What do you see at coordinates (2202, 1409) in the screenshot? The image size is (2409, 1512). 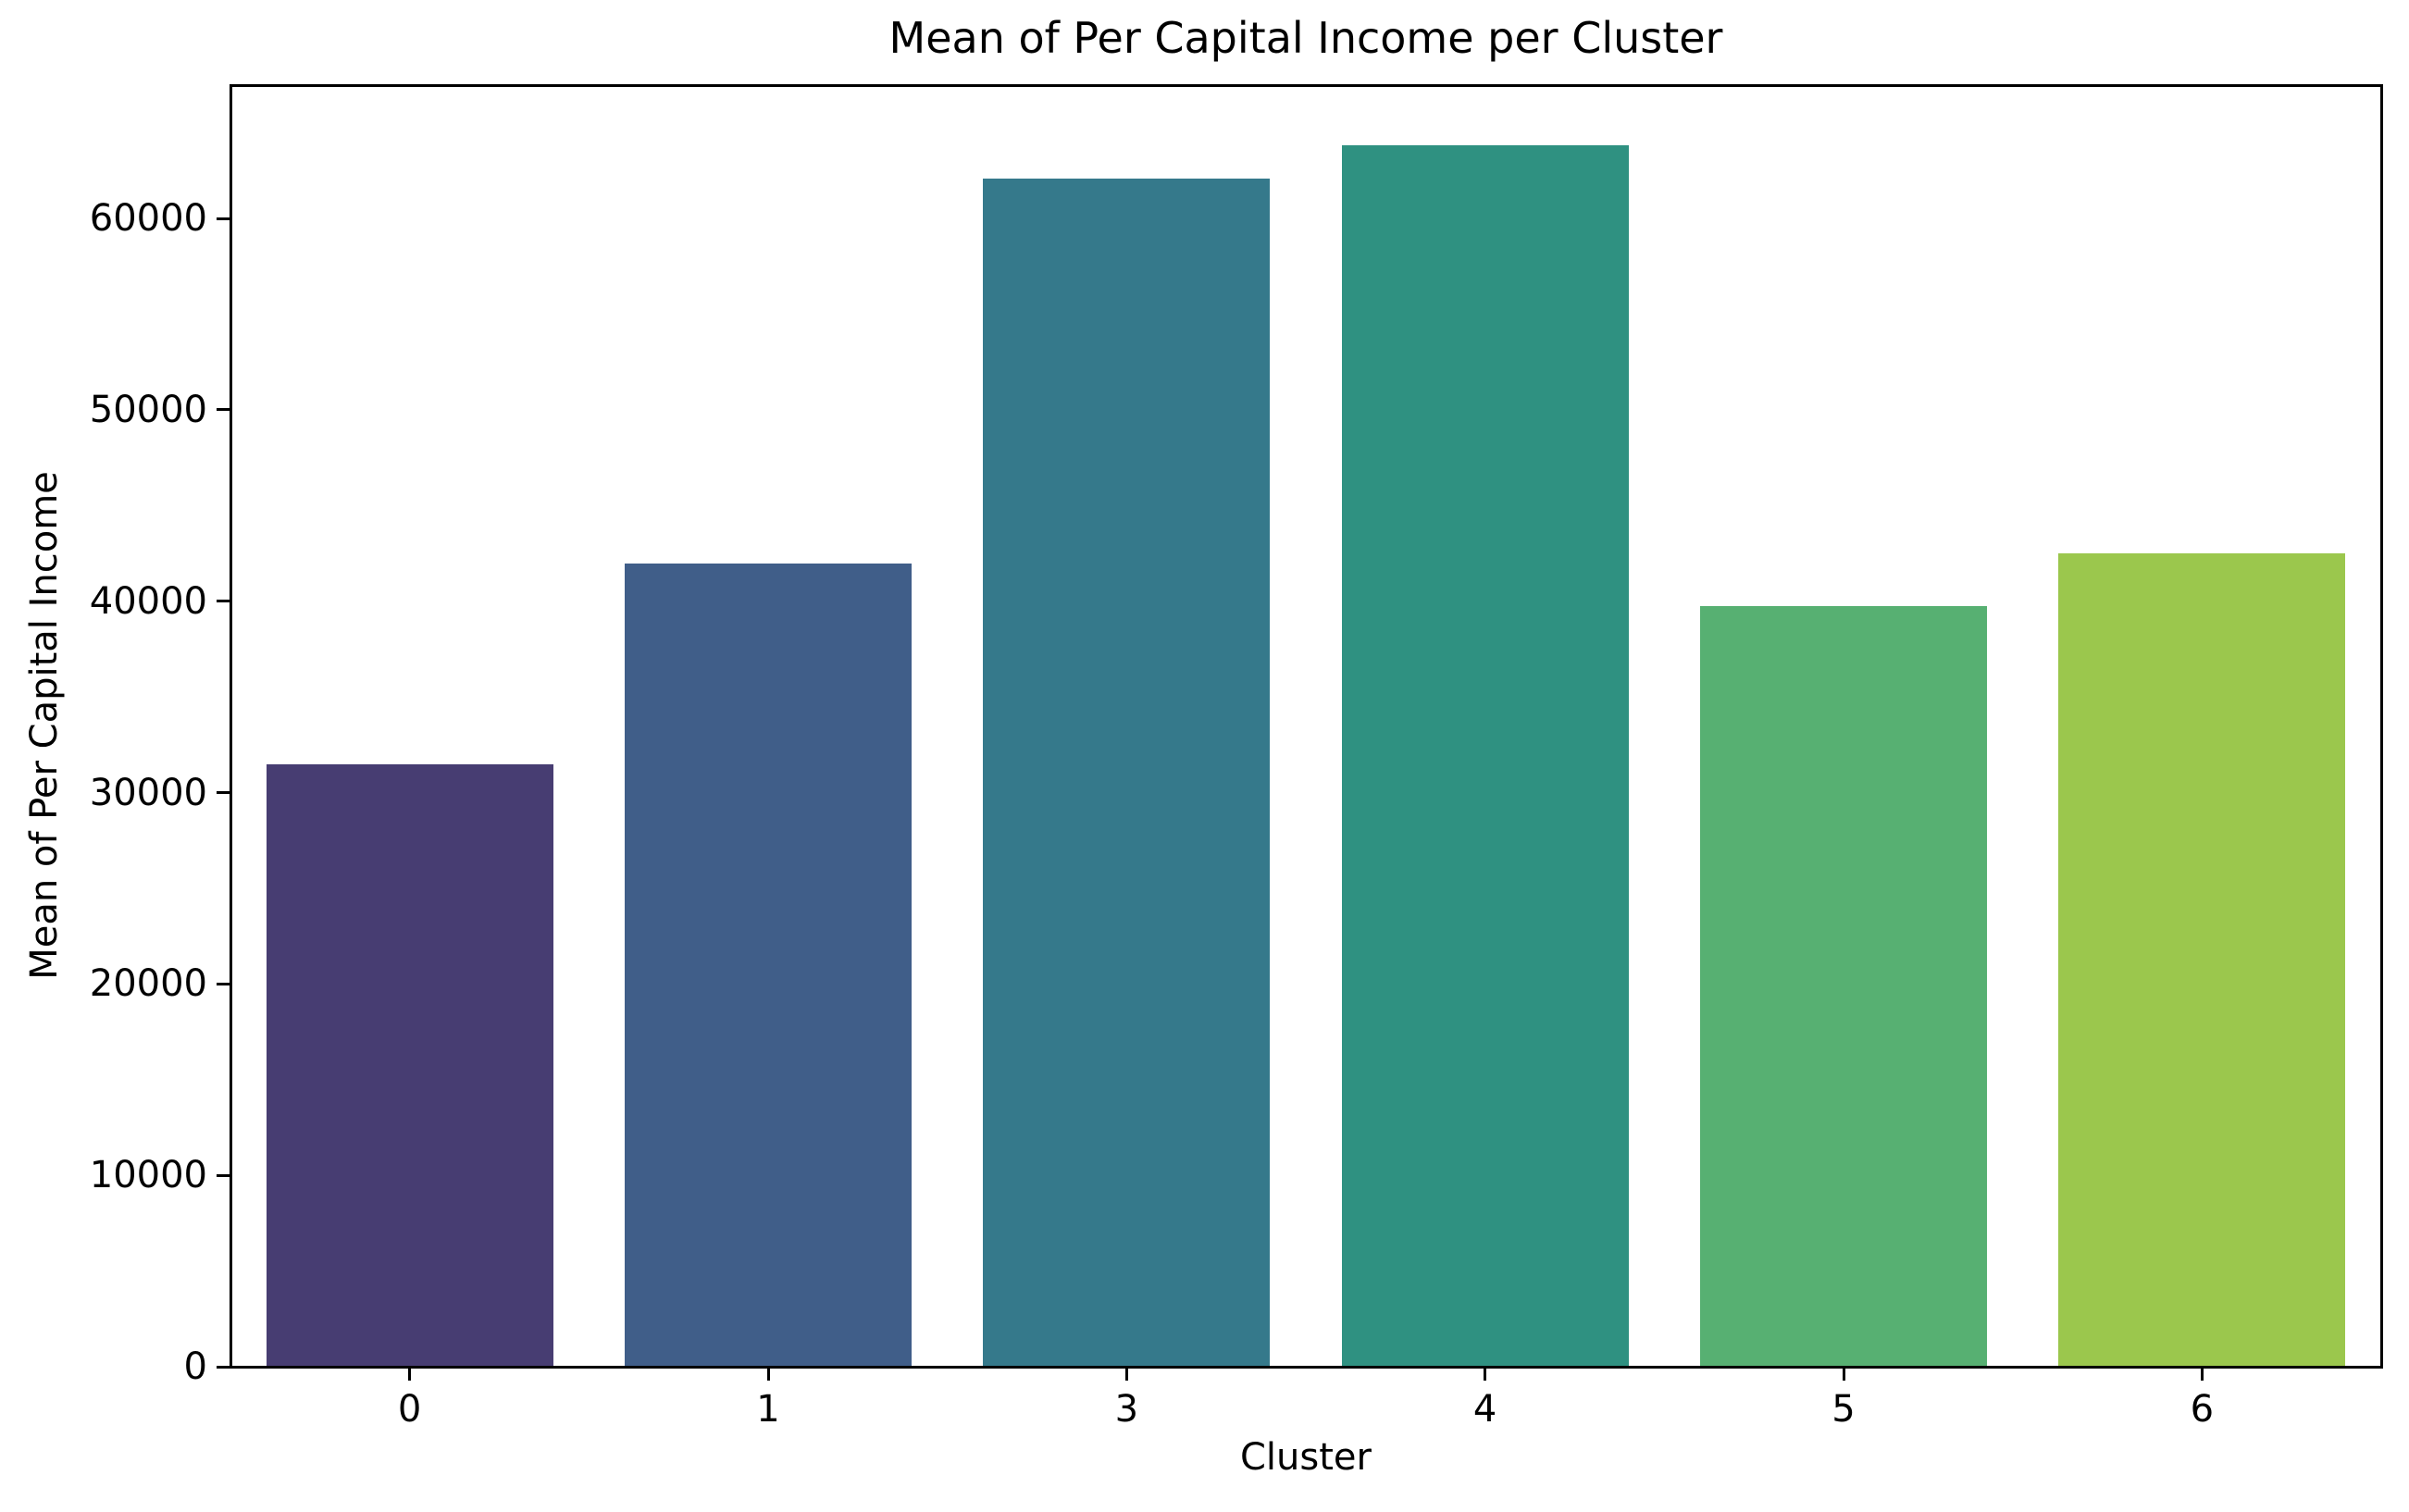 I see `x-tick-label: 6` at bounding box center [2202, 1409].